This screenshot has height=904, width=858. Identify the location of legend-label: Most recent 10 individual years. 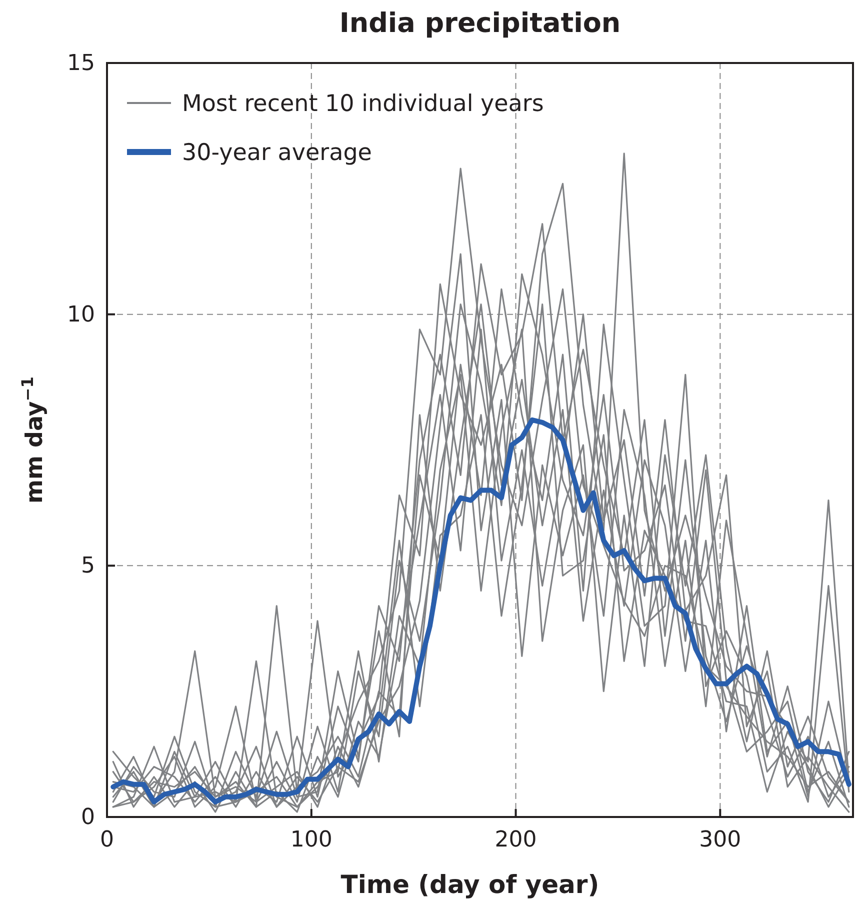
(363, 104).